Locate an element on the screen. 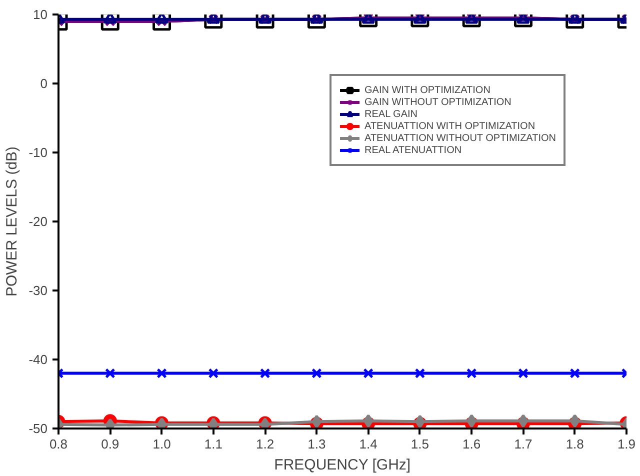 This screenshot has width=640, height=476. y-tick-label: 0 is located at coordinates (44, 83).